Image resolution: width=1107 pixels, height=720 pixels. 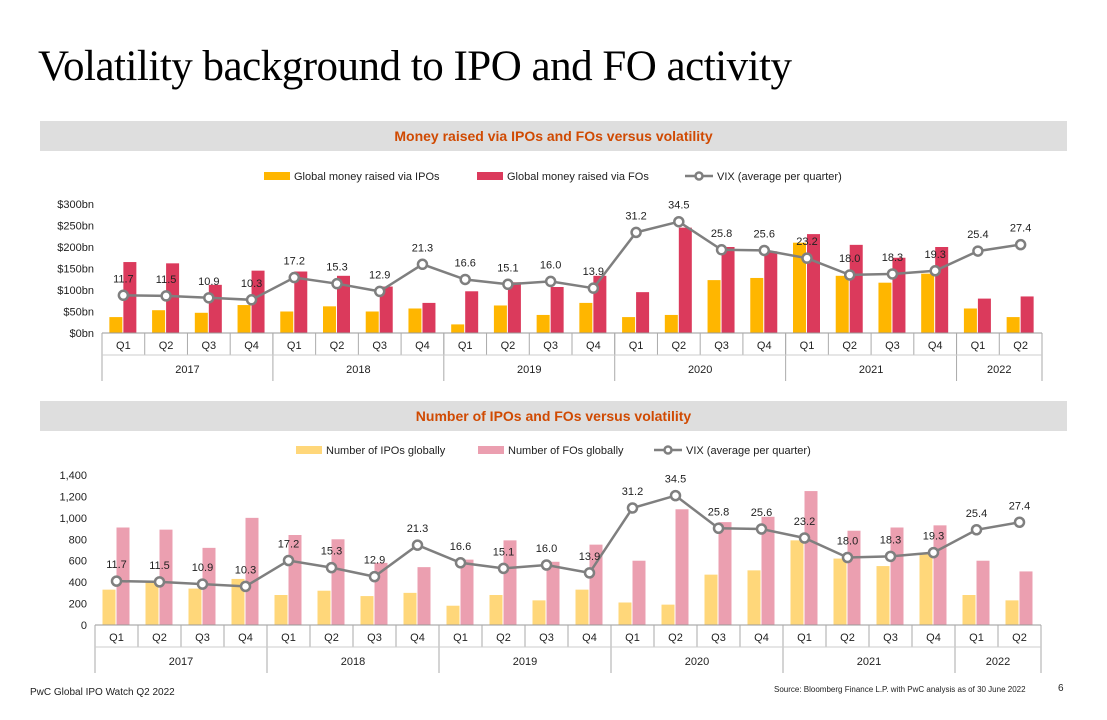 I want to click on vix-value-label: 10.3, so click(x=245, y=570).